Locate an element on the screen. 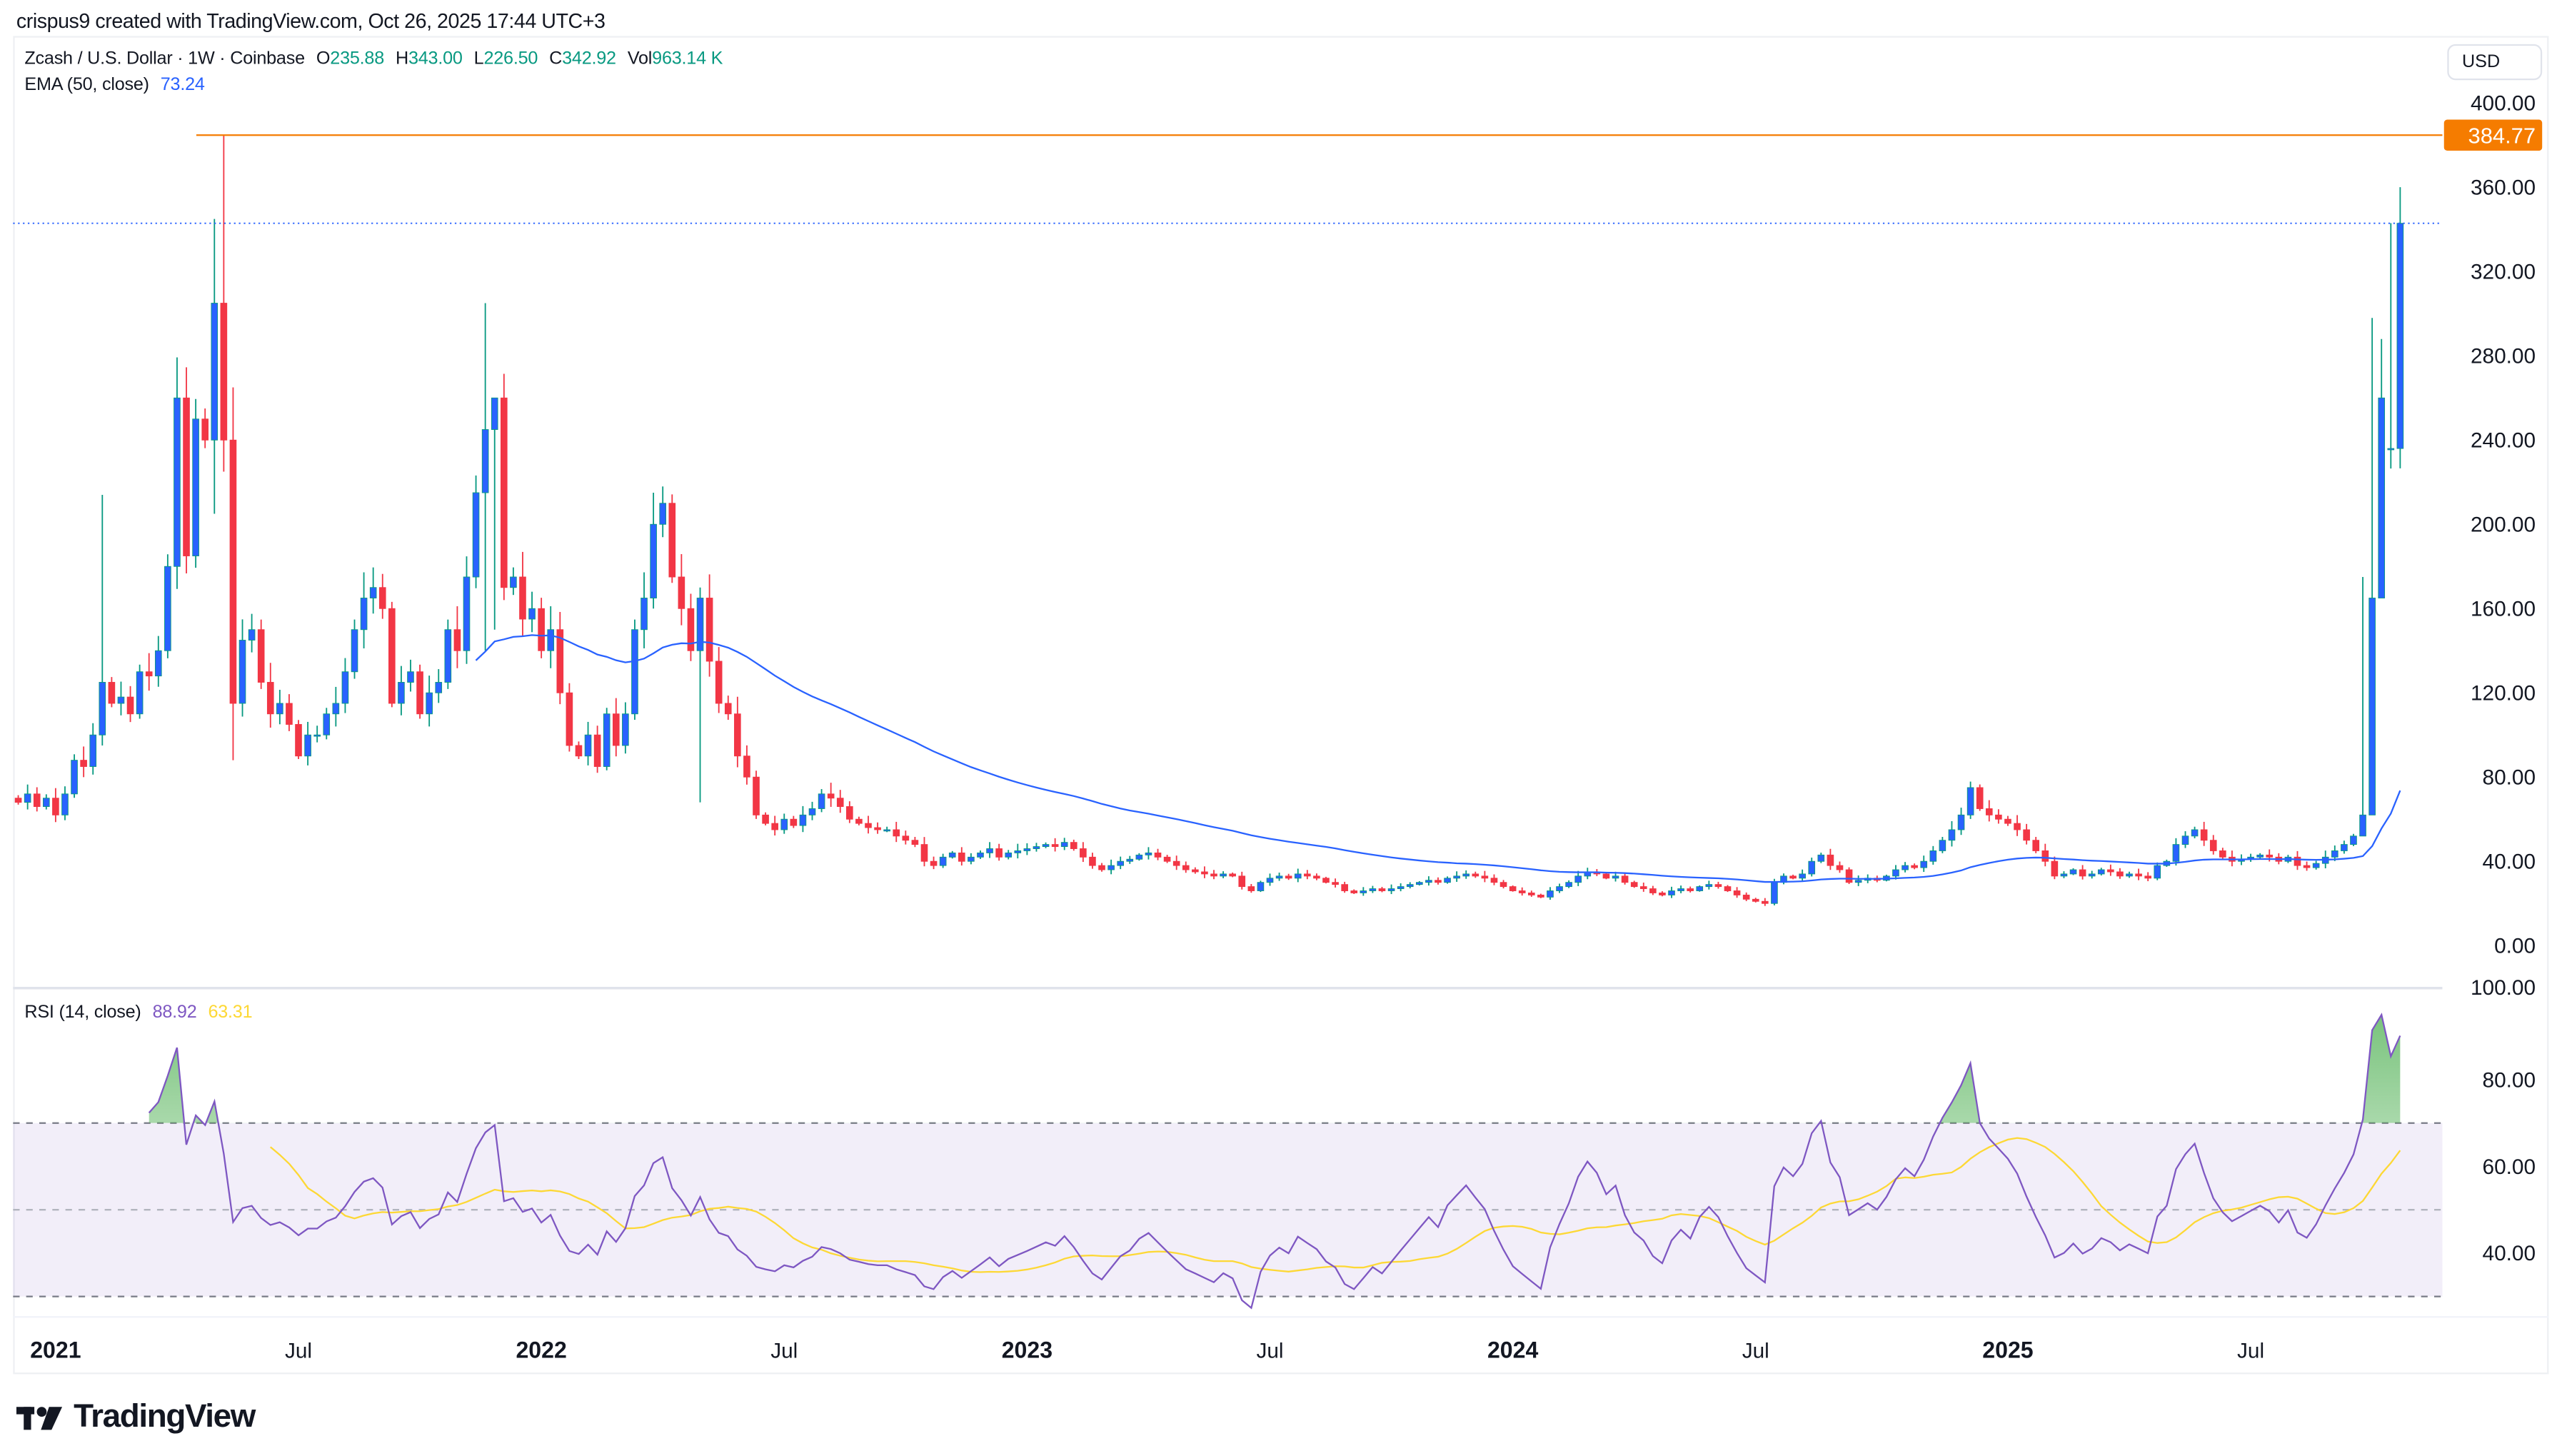 This screenshot has width=2552, height=1456. tradingview-logo: TradingView is located at coordinates (136, 1417).